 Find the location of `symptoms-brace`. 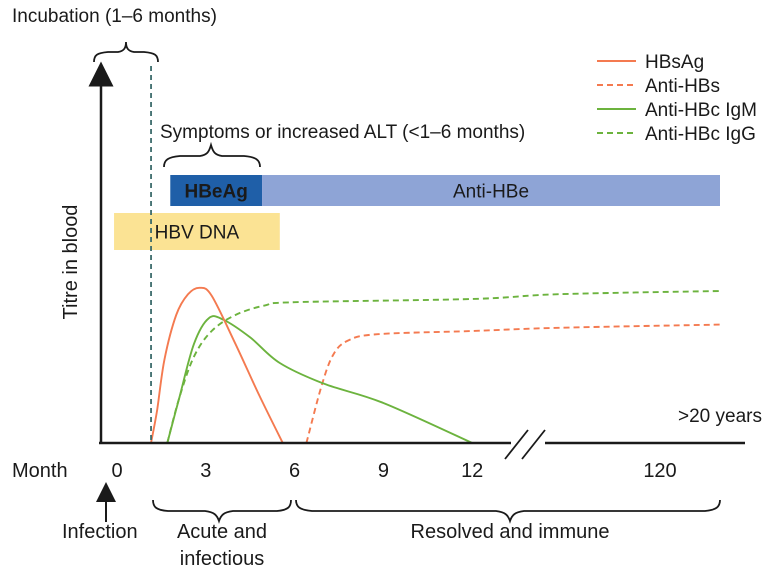

symptoms-brace is located at coordinates (212, 154).